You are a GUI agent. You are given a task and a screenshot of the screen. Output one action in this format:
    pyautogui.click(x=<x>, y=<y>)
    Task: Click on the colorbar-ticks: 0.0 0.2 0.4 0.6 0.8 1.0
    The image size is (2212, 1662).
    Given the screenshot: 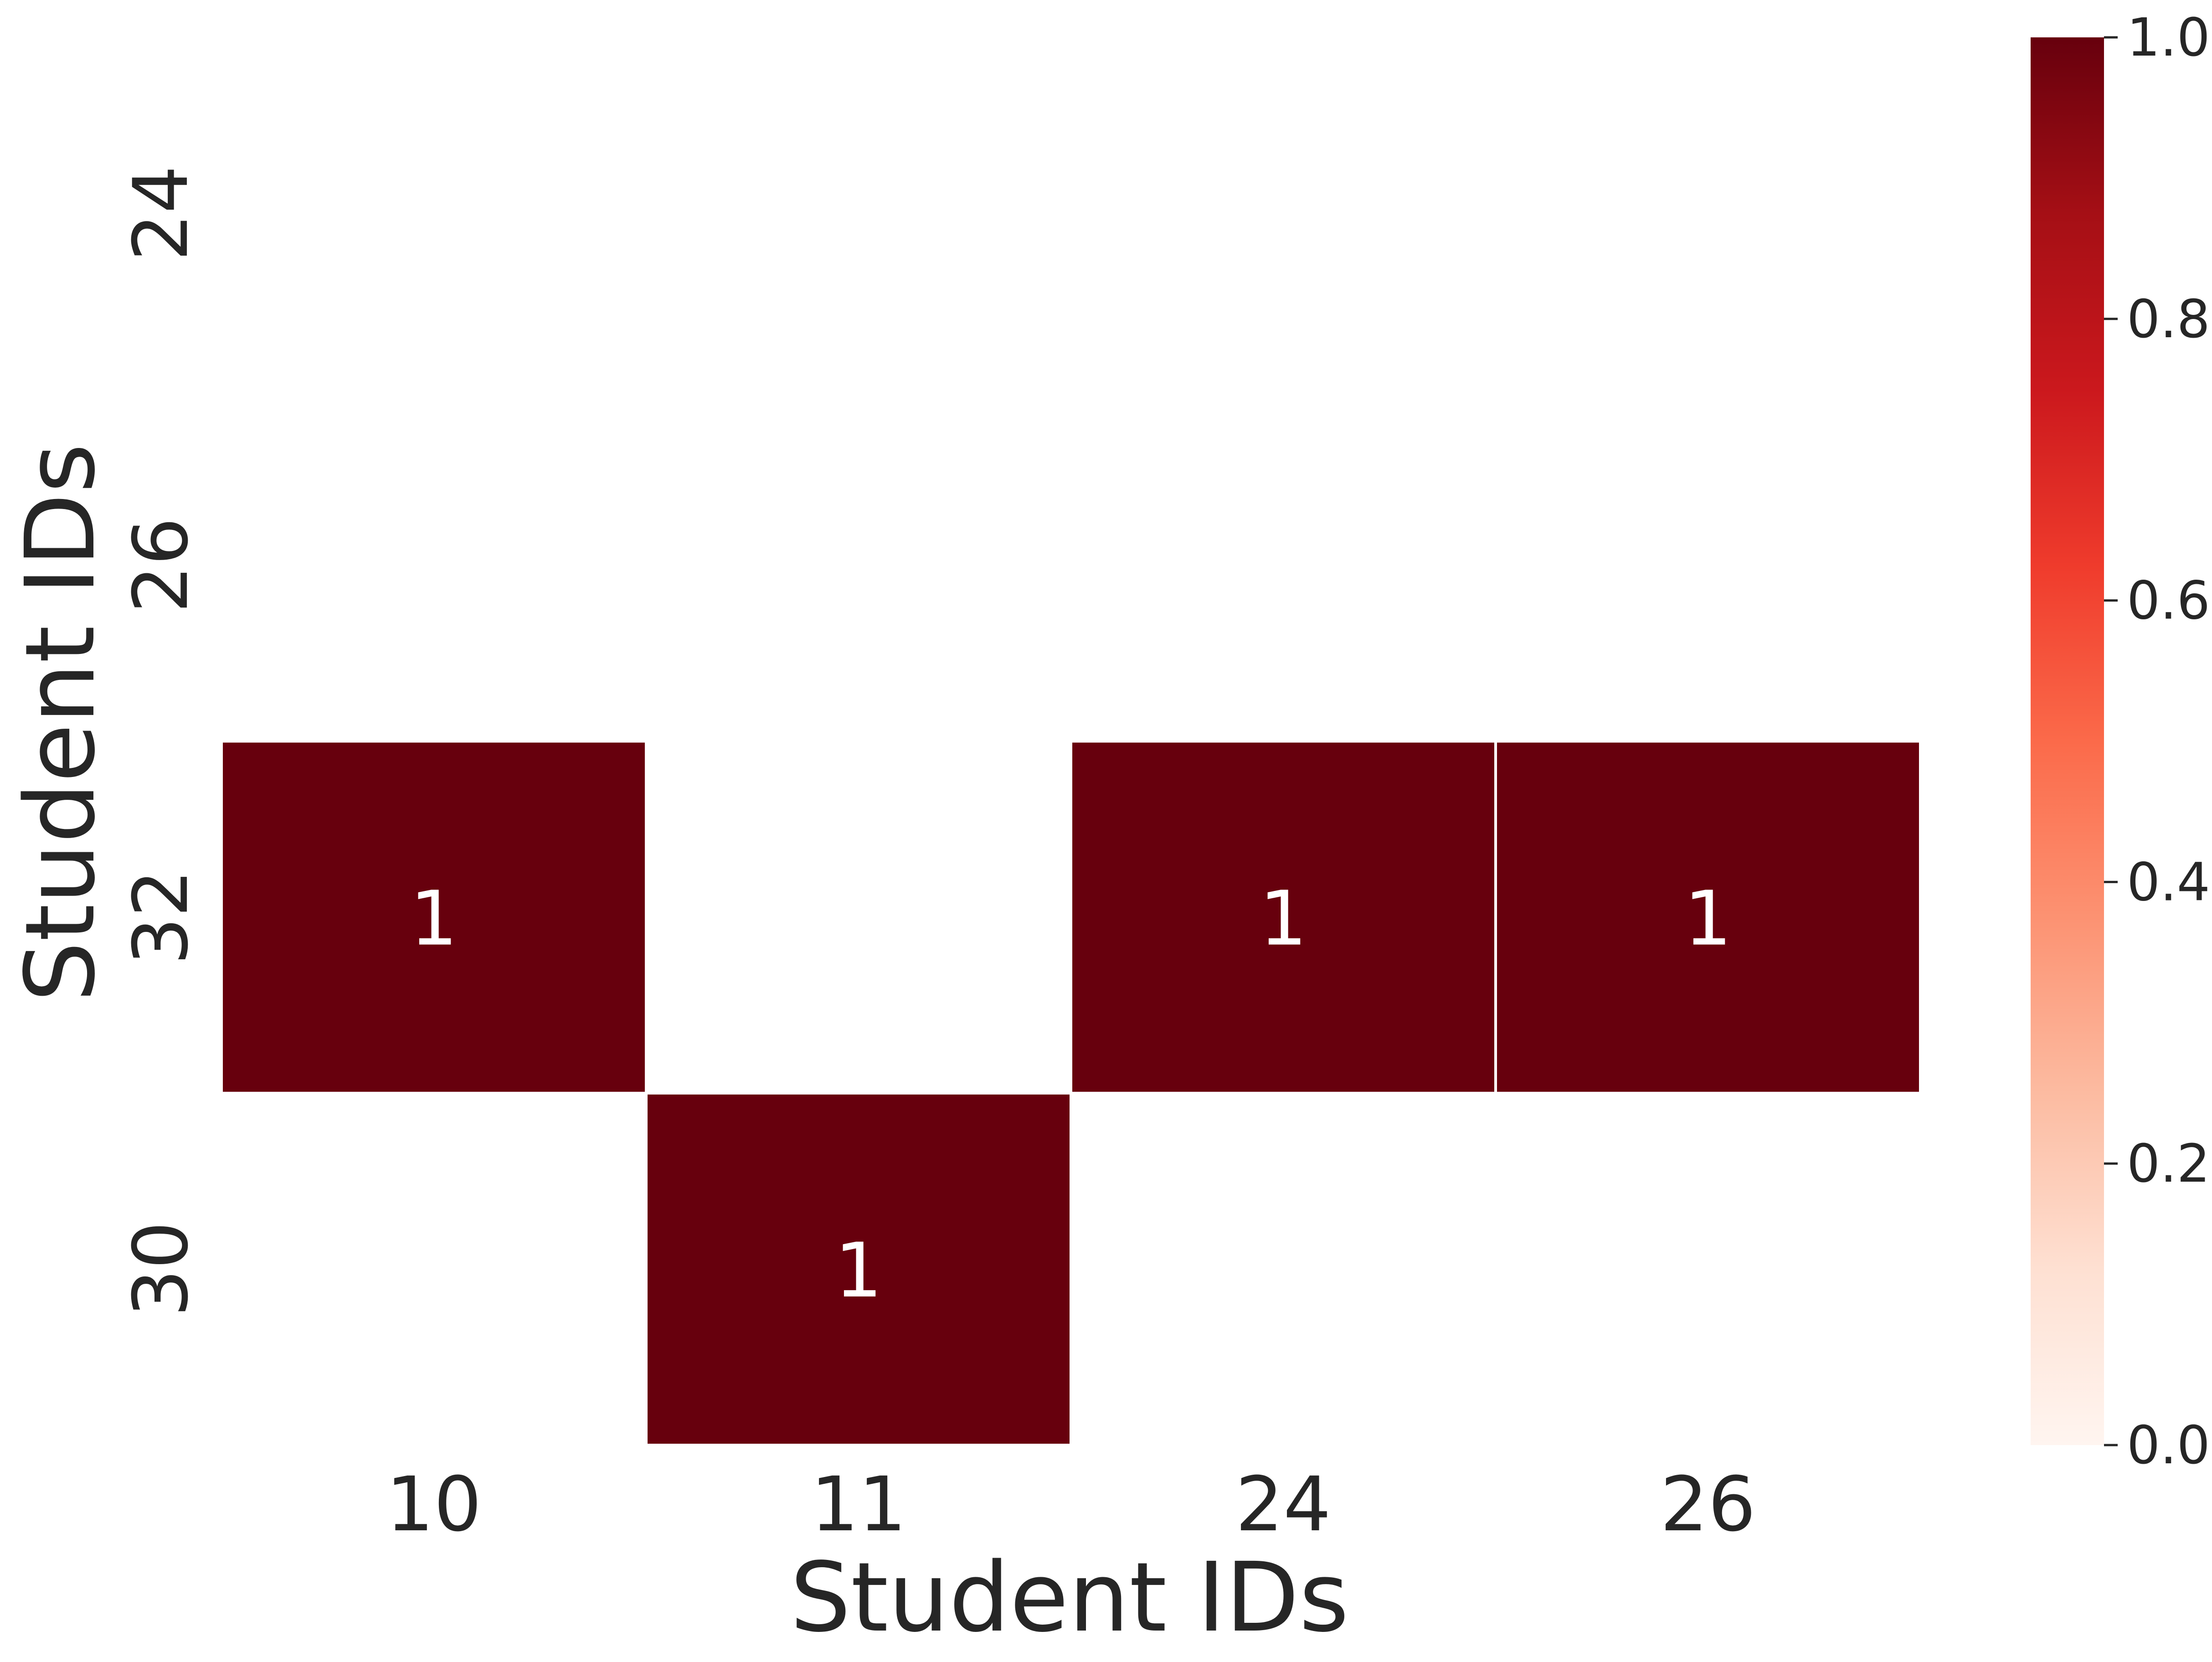 What is the action you would take?
    pyautogui.click(x=2157, y=741)
    